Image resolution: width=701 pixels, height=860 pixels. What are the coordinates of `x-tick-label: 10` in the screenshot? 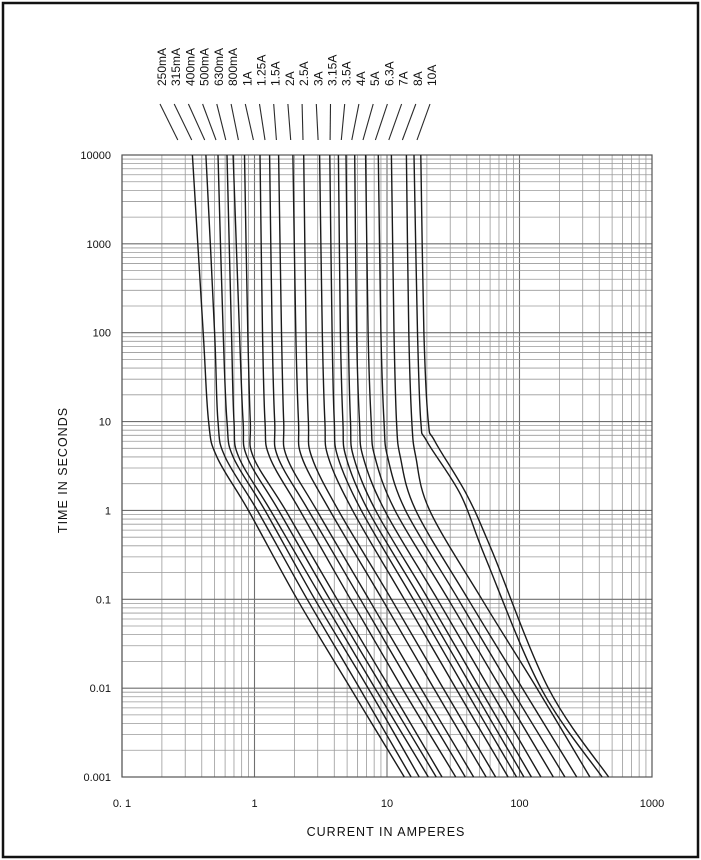 It's located at (387, 804).